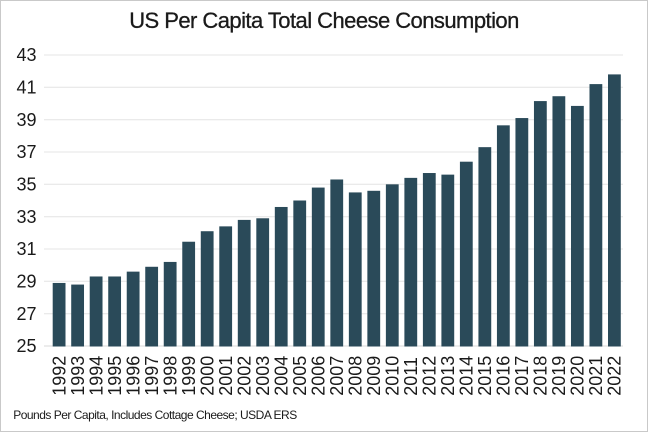  Describe the element at coordinates (430, 376) in the screenshot. I see `svg-text: 2012` at that location.